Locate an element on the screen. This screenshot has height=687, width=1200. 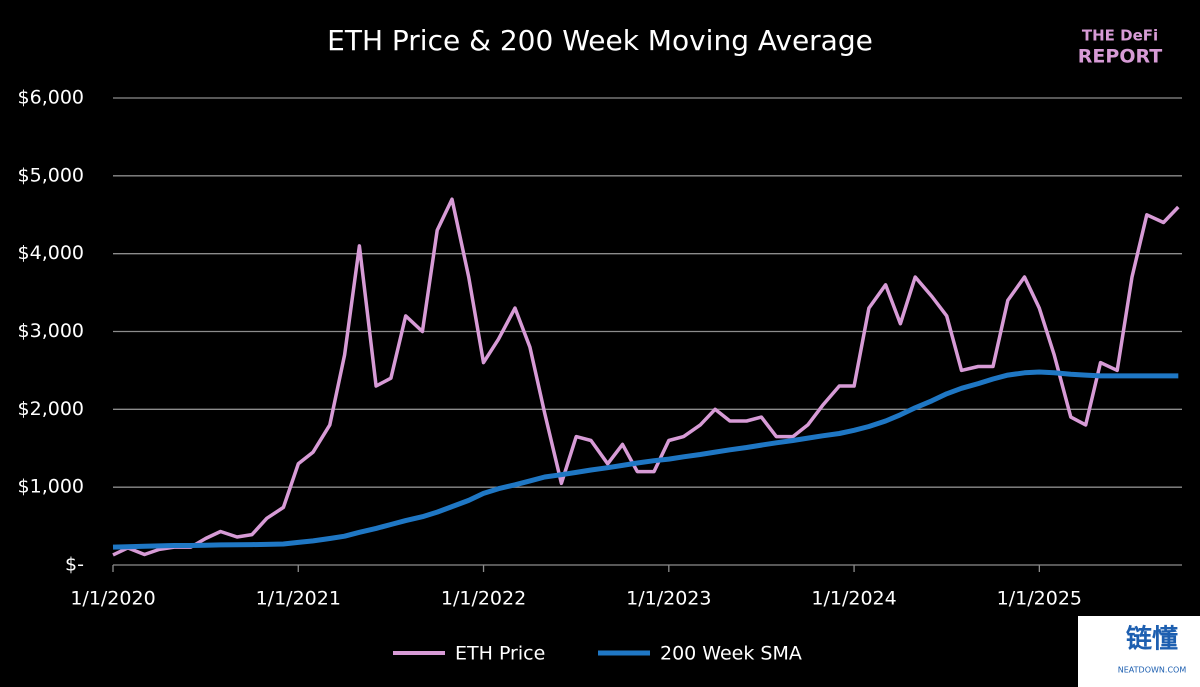
x-tick-label: 1/1/2023 is located at coordinates (668, 599).